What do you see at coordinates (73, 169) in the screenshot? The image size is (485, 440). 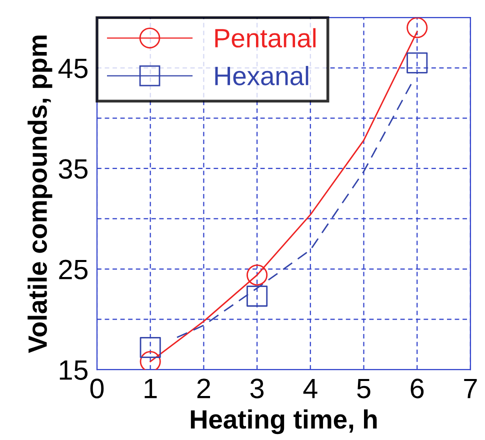 I see `y-tick-label: 35` at bounding box center [73, 169].